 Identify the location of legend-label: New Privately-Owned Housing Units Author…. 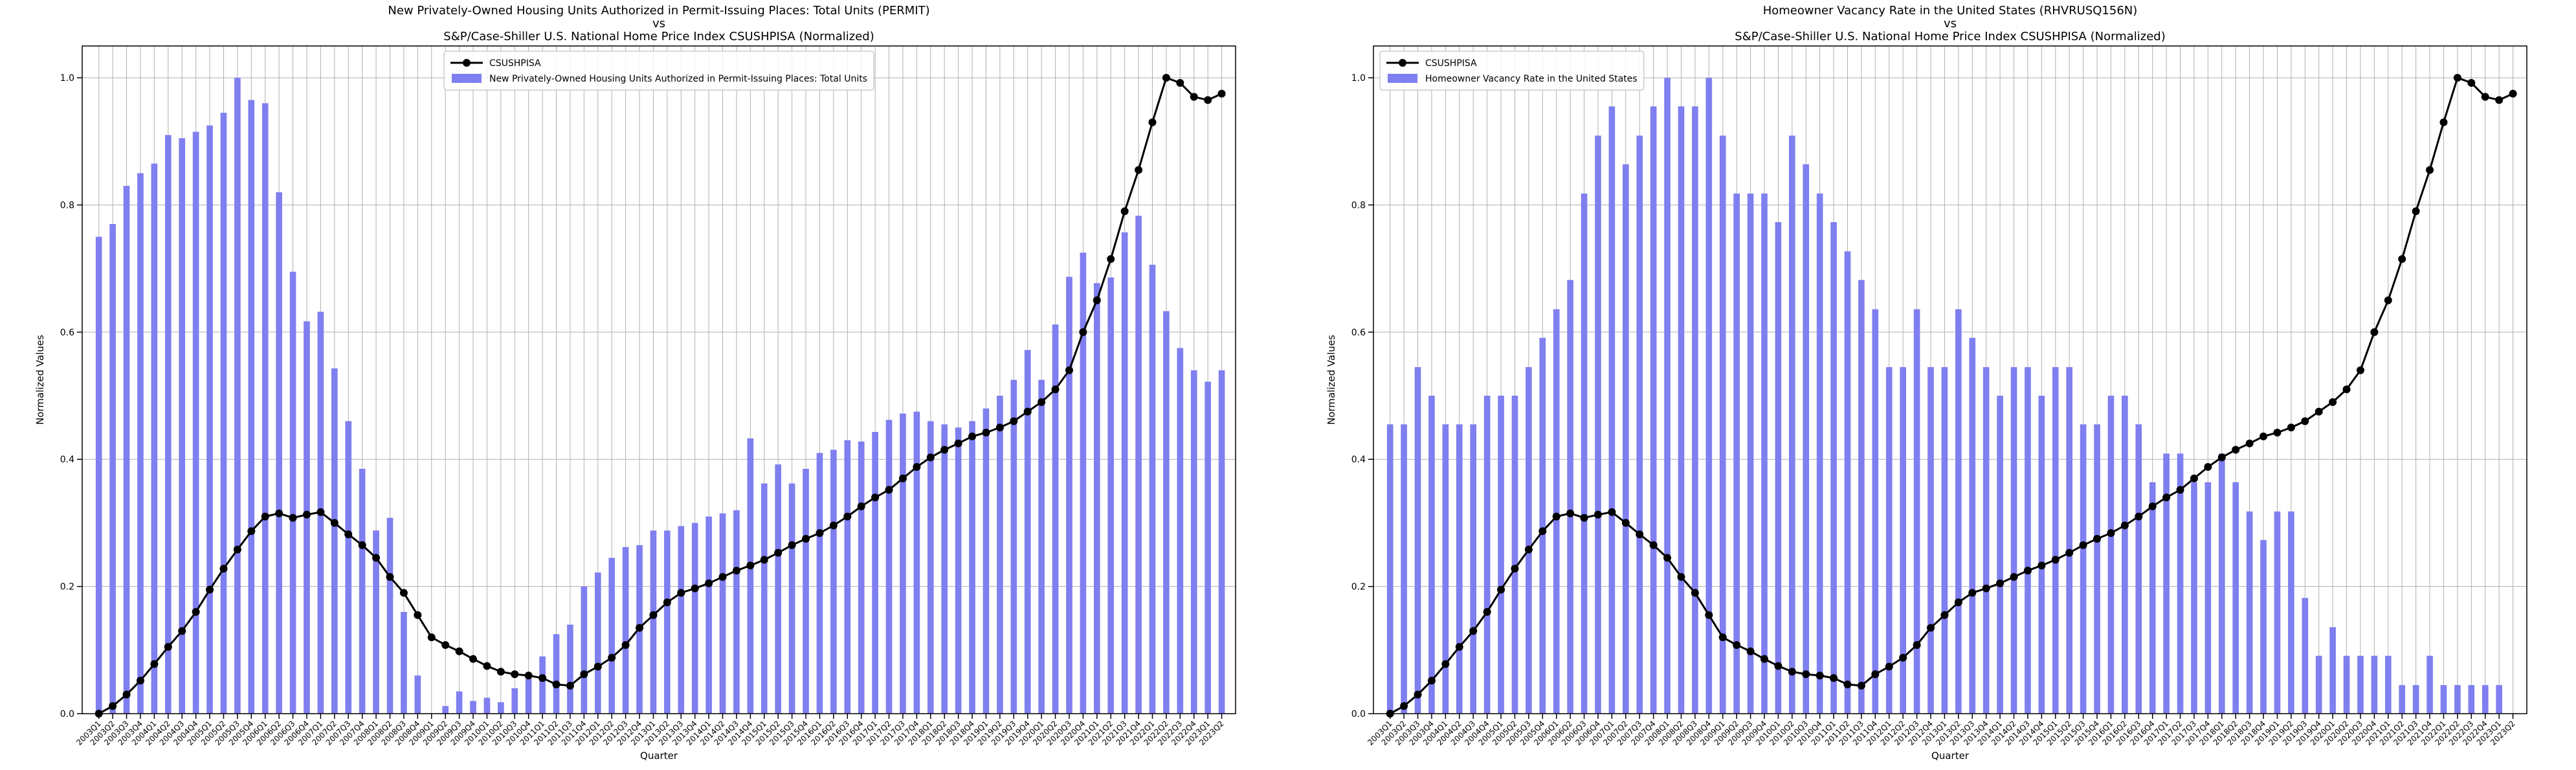
(678, 79).